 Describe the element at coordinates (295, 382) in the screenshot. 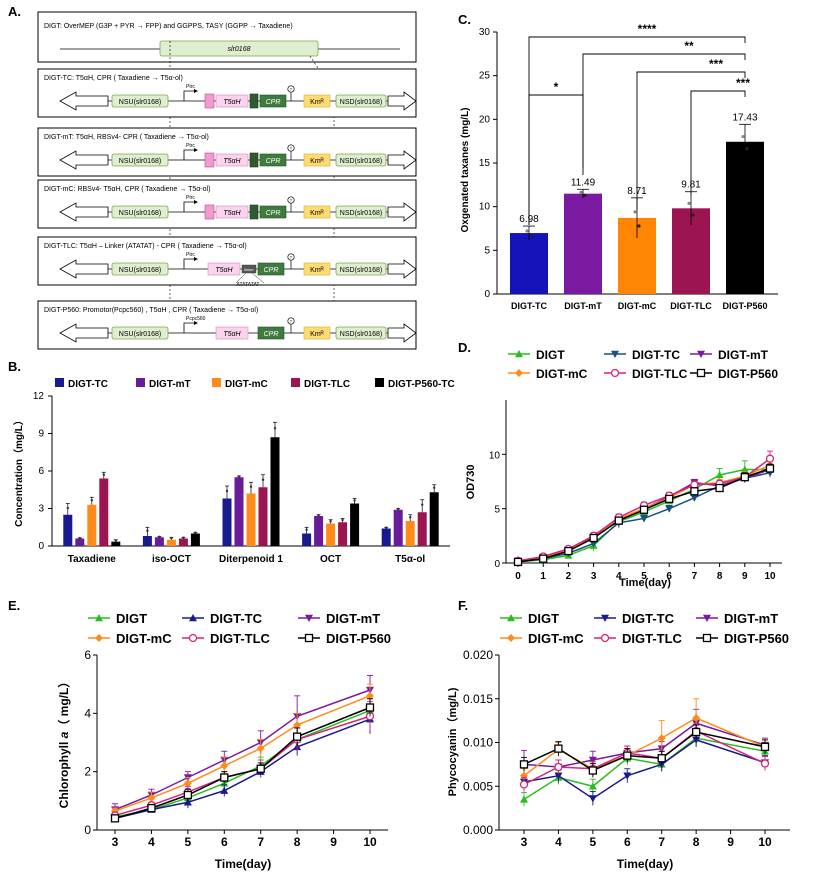

I see `legend-swatch-digt-tlc` at that location.